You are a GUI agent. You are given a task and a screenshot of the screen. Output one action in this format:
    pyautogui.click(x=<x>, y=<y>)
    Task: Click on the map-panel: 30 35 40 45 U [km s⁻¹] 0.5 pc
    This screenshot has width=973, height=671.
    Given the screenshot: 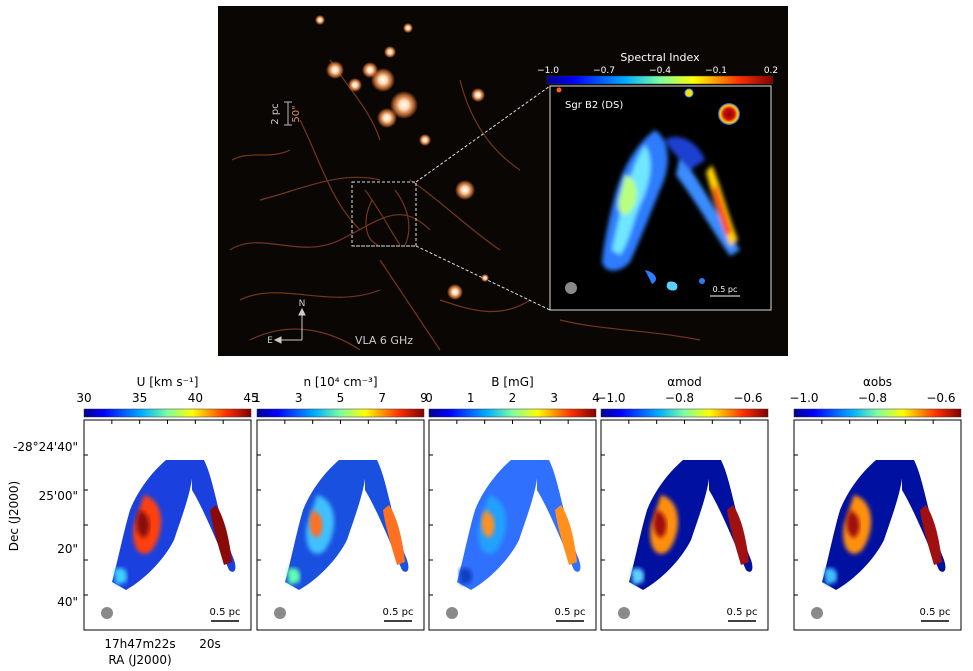 What is the action you would take?
    pyautogui.click(x=167, y=503)
    